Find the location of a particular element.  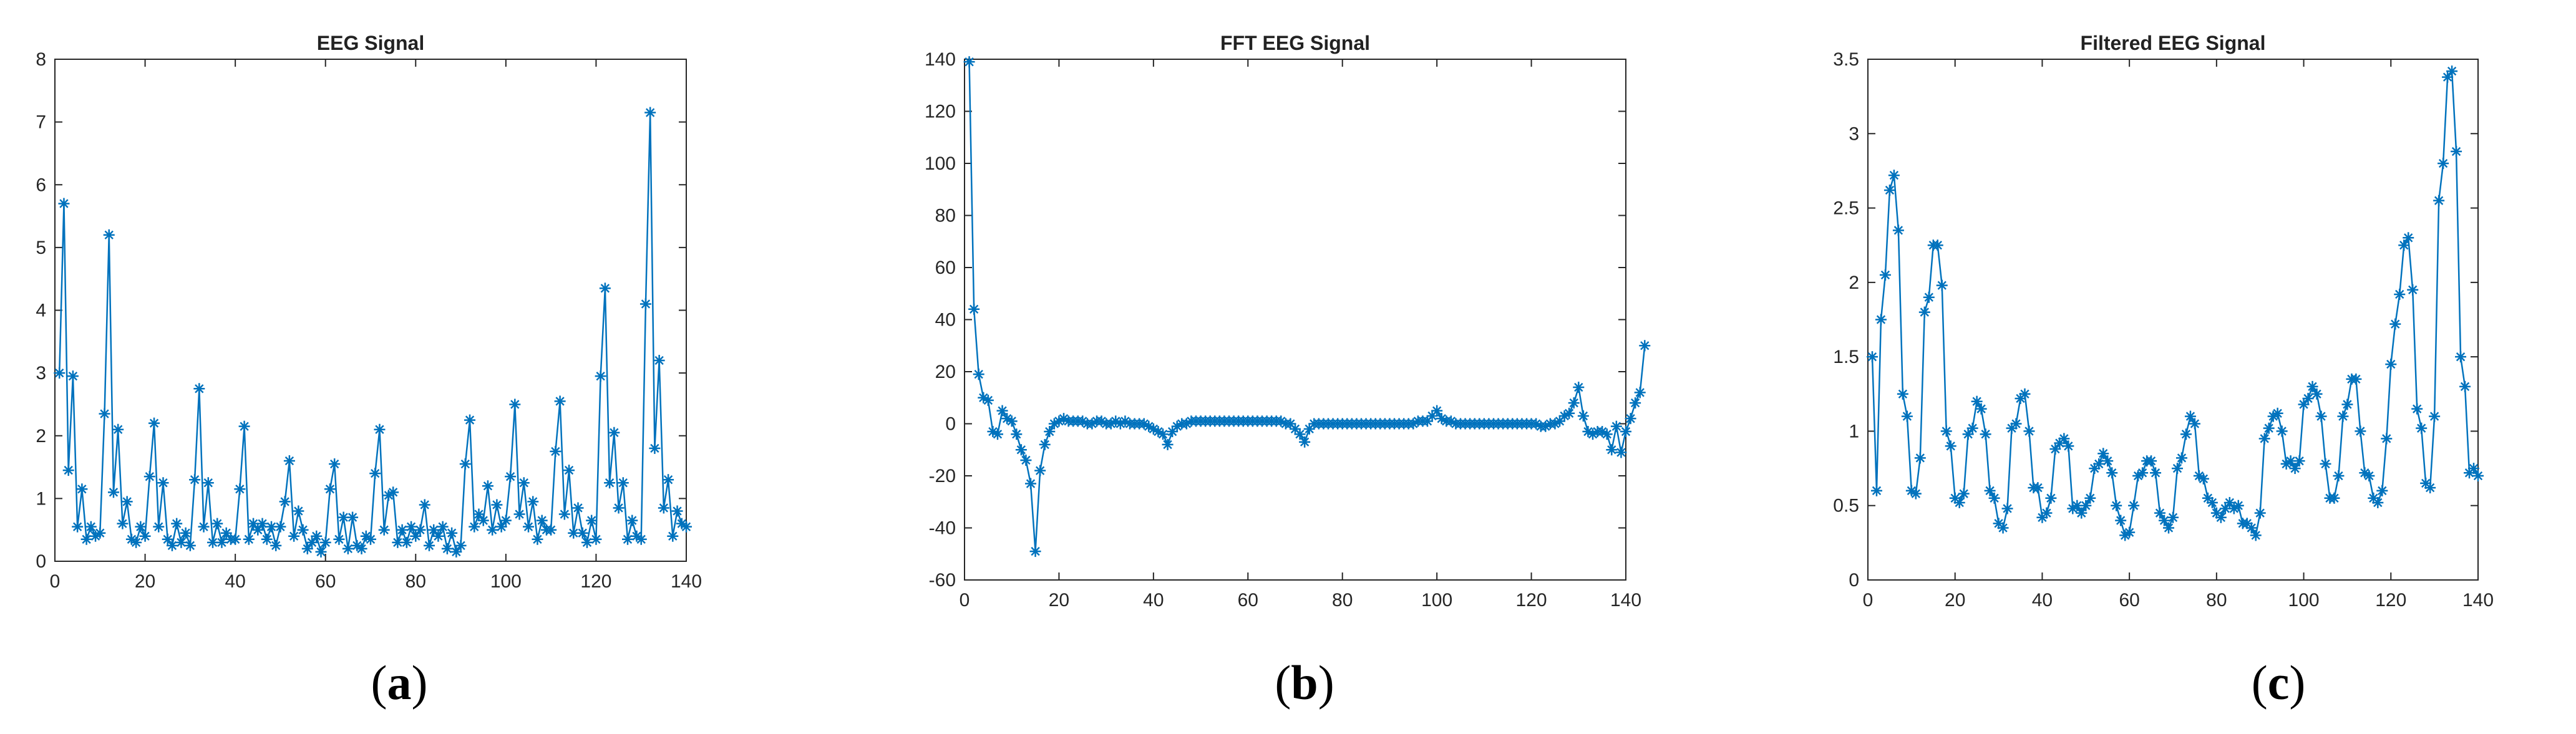

y-tick-label: -40 is located at coordinates (942, 528).